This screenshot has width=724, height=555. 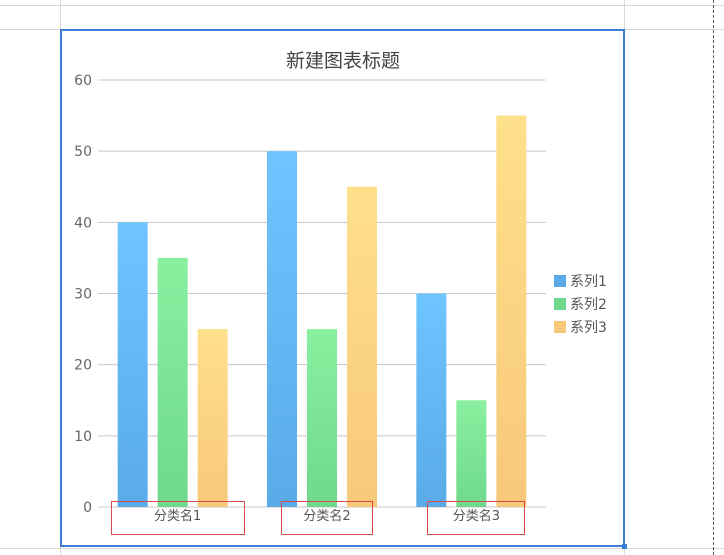 I want to click on chart-title: 新建图表标题, so click(x=343, y=61).